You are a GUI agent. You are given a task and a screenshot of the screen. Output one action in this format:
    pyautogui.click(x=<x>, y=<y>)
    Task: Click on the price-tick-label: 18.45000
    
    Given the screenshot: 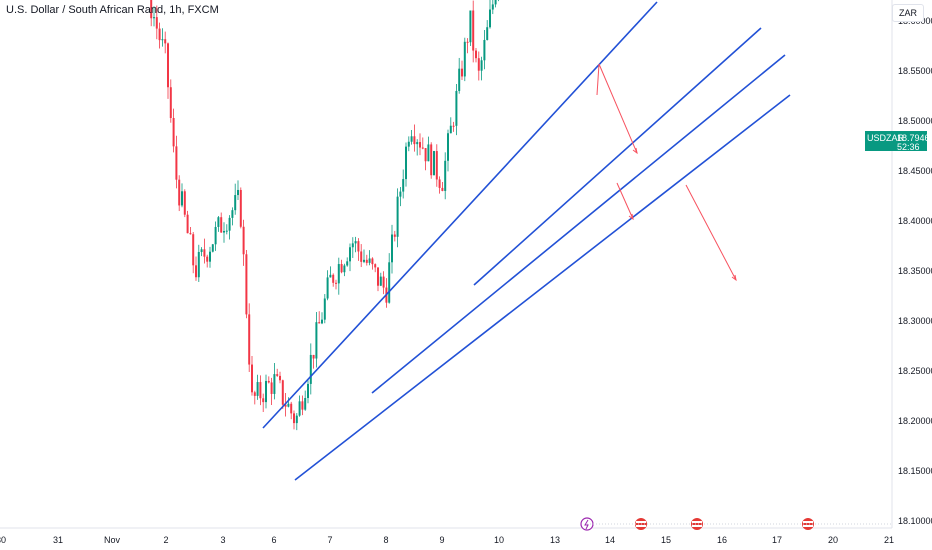 What is the action you would take?
    pyautogui.click(x=915, y=171)
    